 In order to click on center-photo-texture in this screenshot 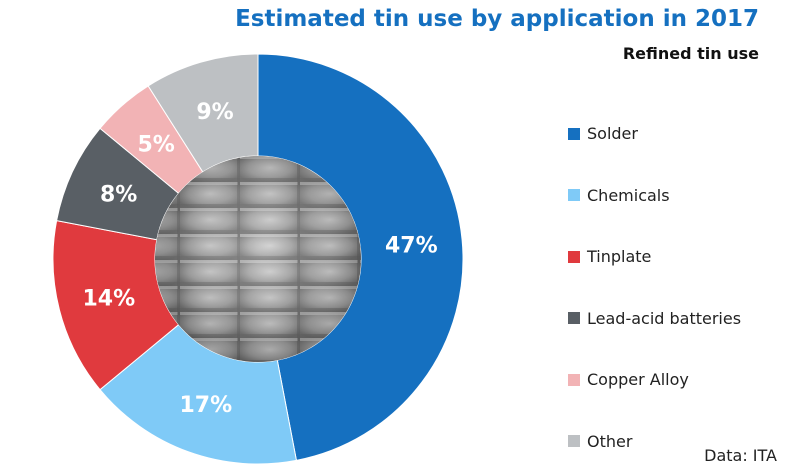, I will do `click(258, 259)`.